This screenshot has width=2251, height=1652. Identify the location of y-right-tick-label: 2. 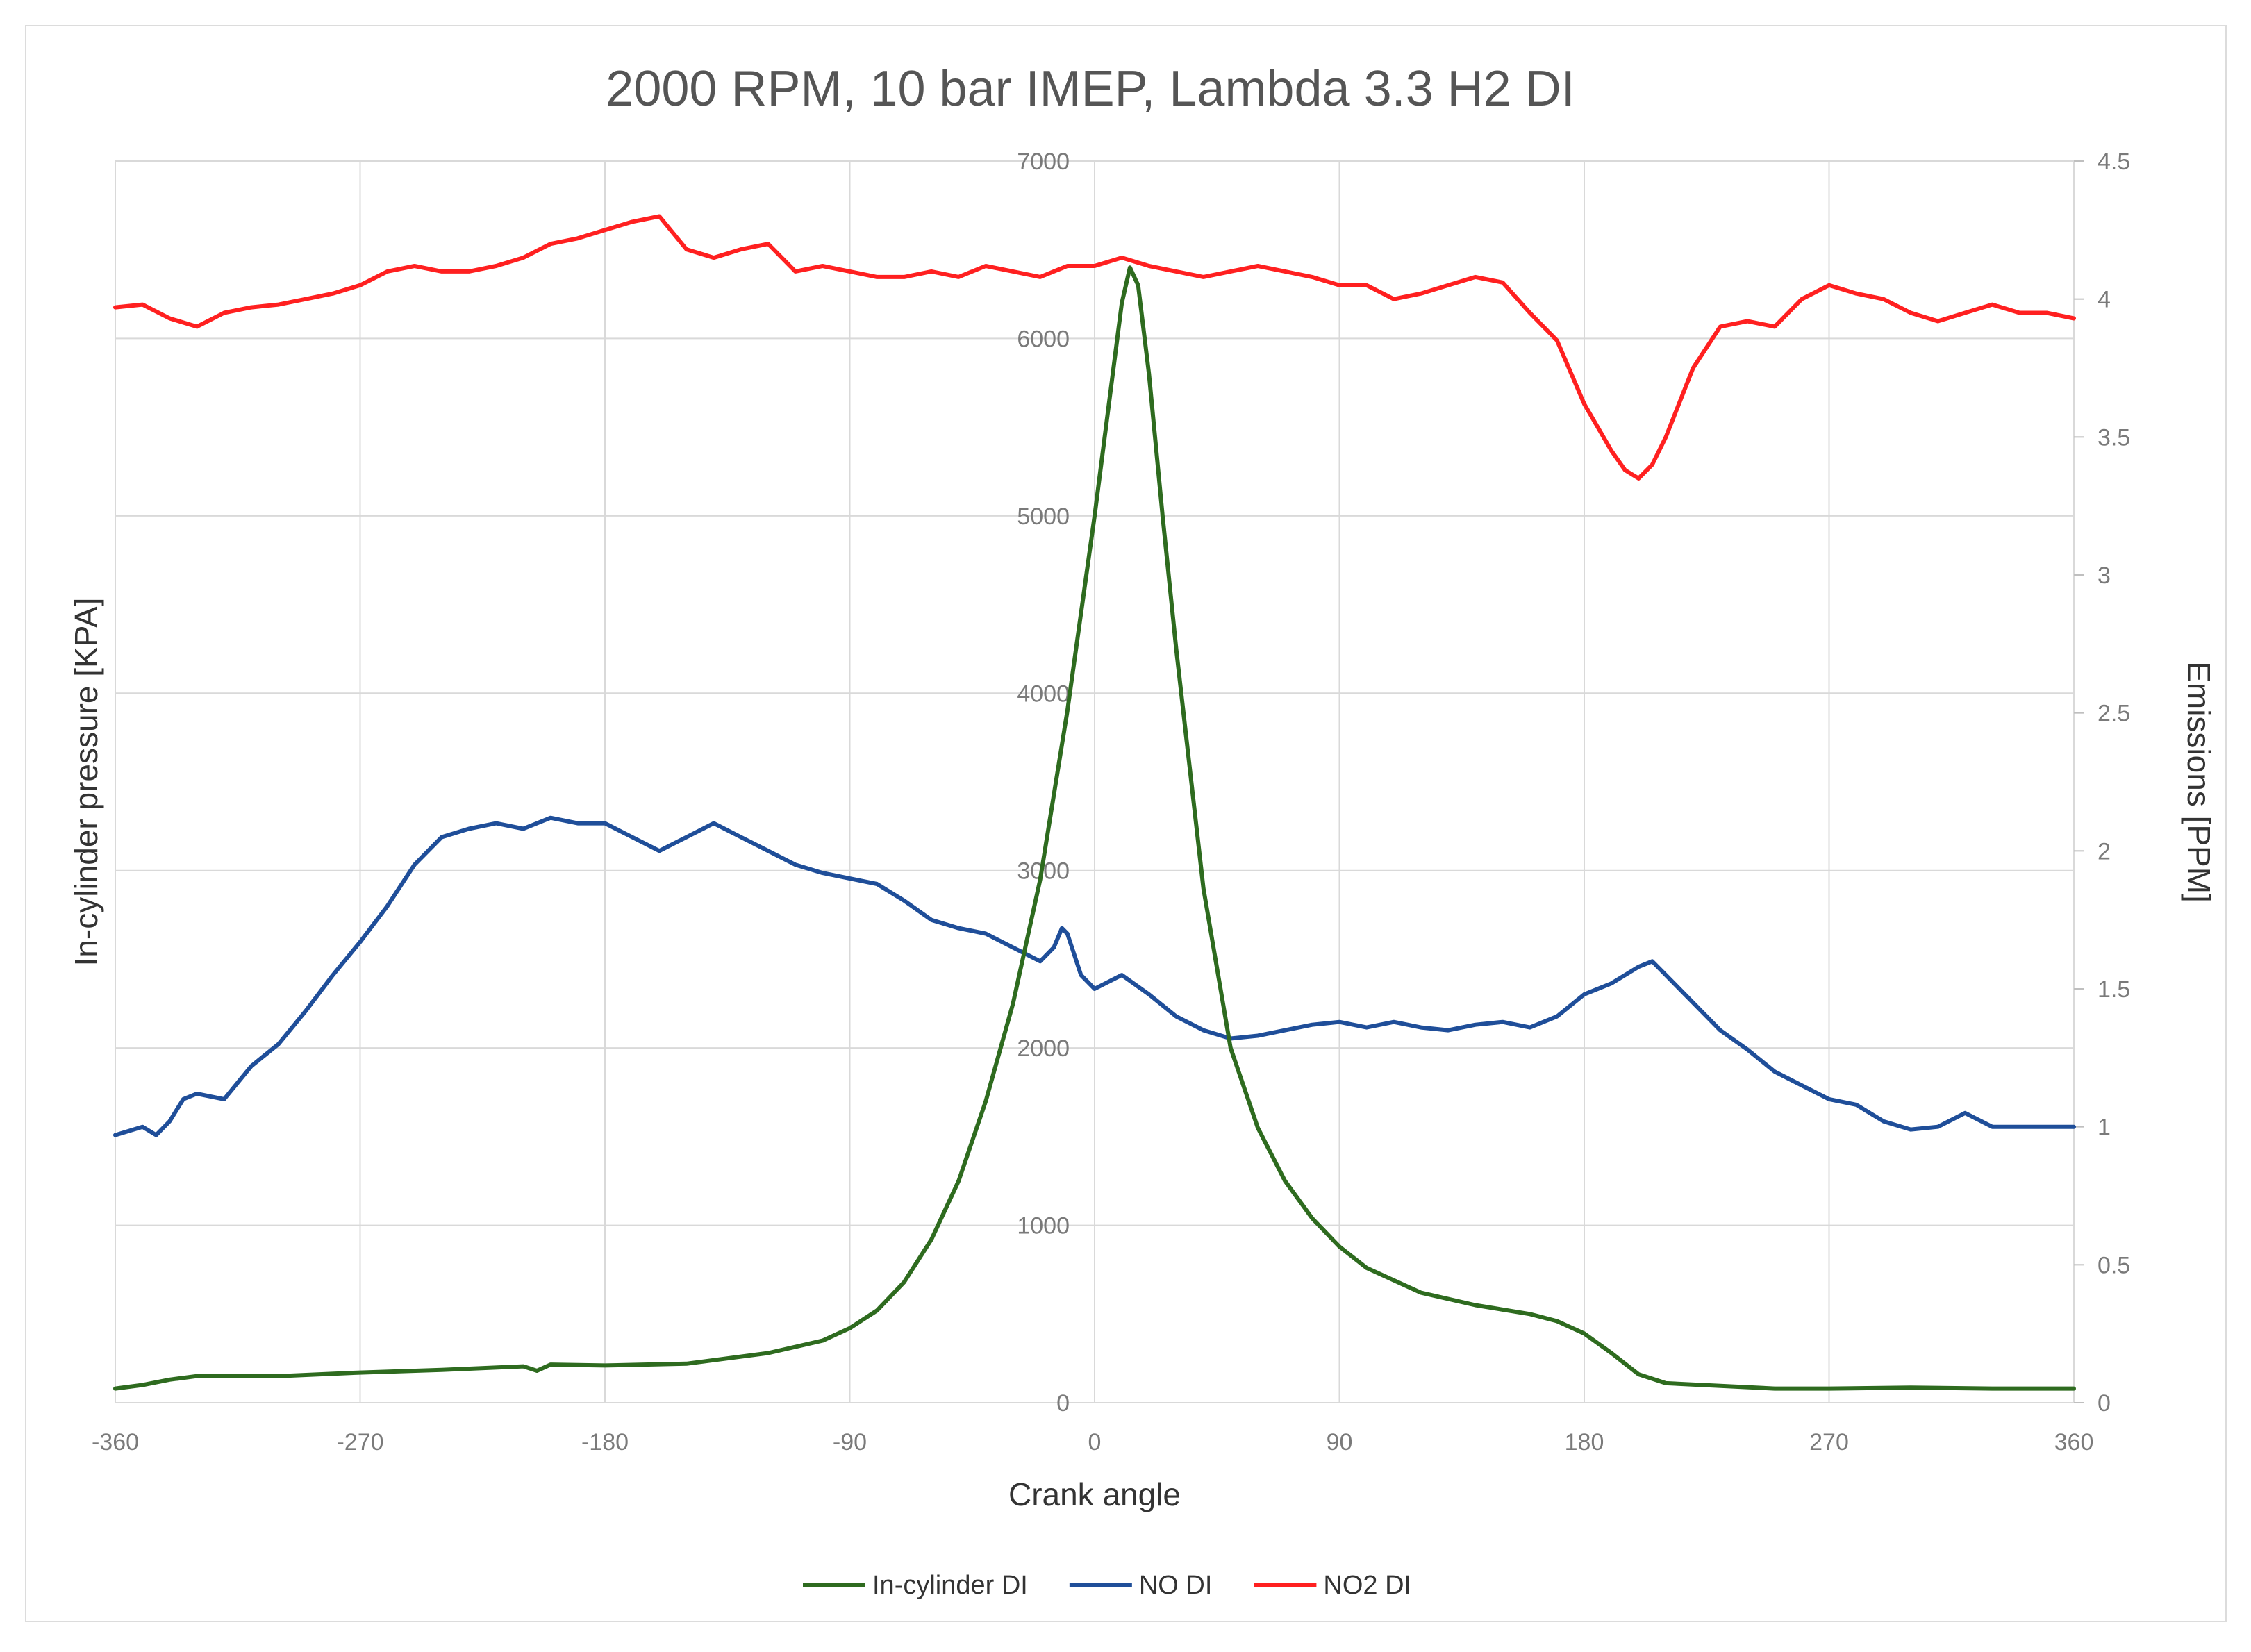
(2104, 852).